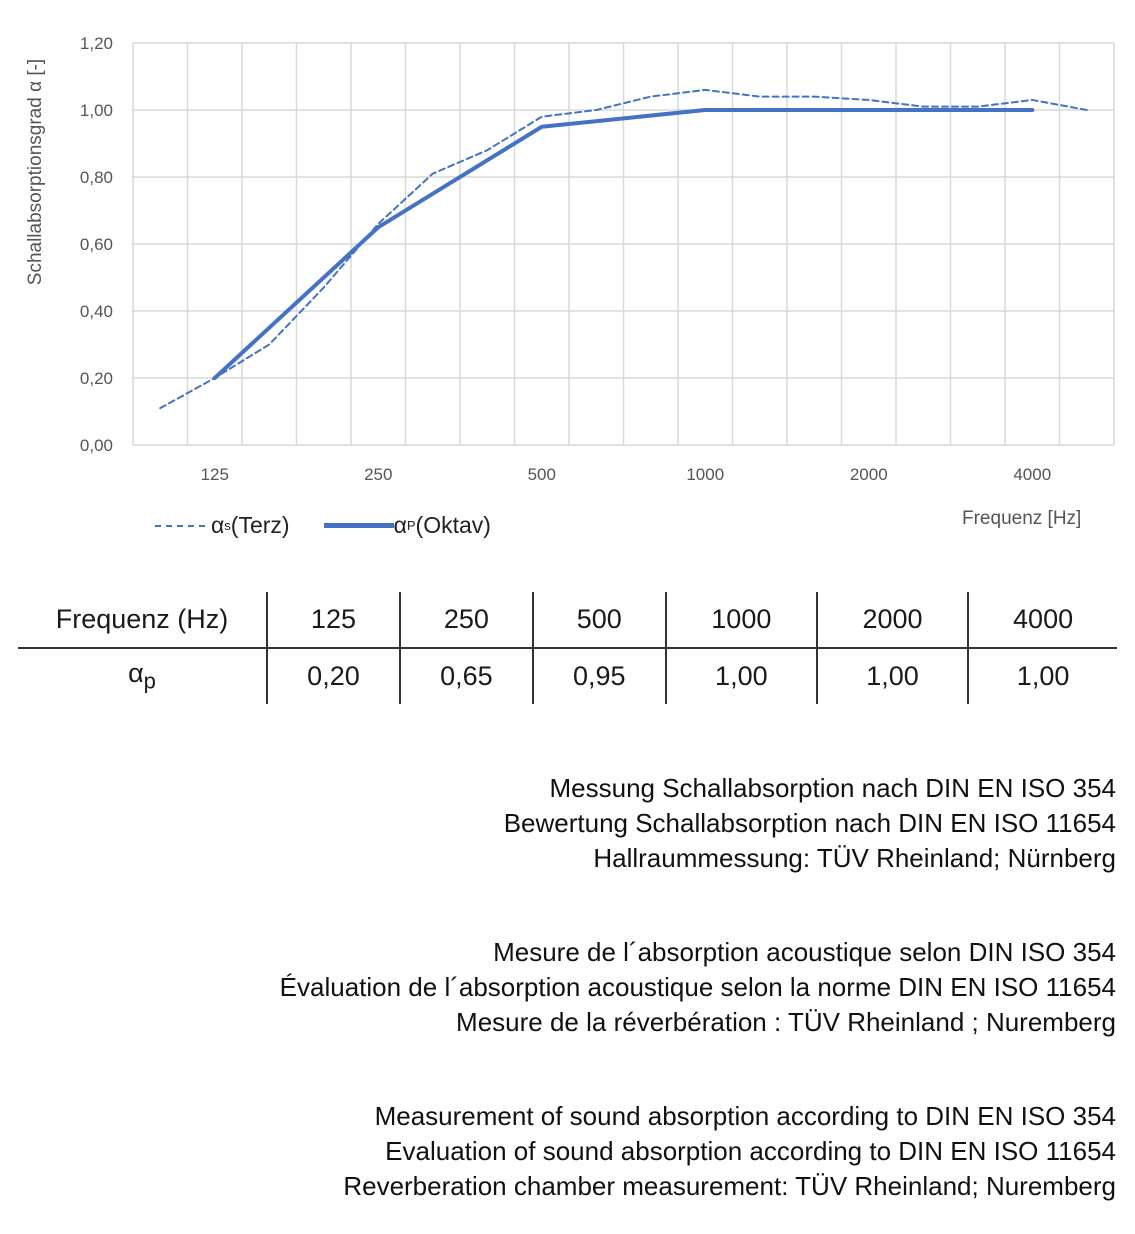 The image size is (1135, 1234). Describe the element at coordinates (598, 676) in the screenshot. I see `table-cell: 0,95` at that location.